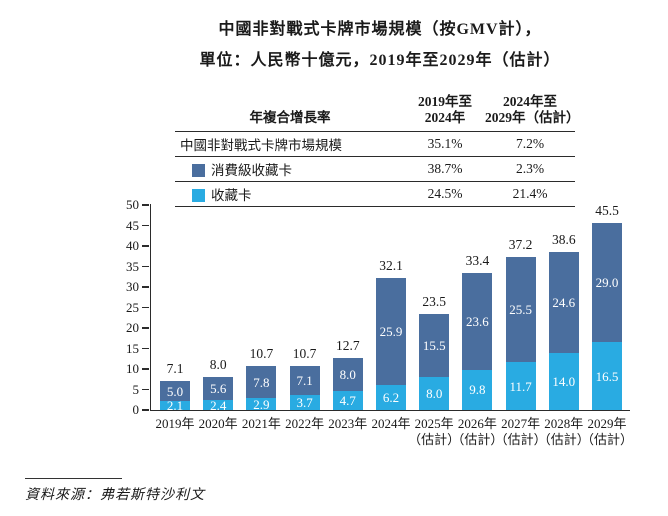 Image resolution: width=668 pixels, height=516 pixels. Describe the element at coordinates (290, 117) in the screenshot. I see `cagr-header-label: 年複合增長率` at that location.